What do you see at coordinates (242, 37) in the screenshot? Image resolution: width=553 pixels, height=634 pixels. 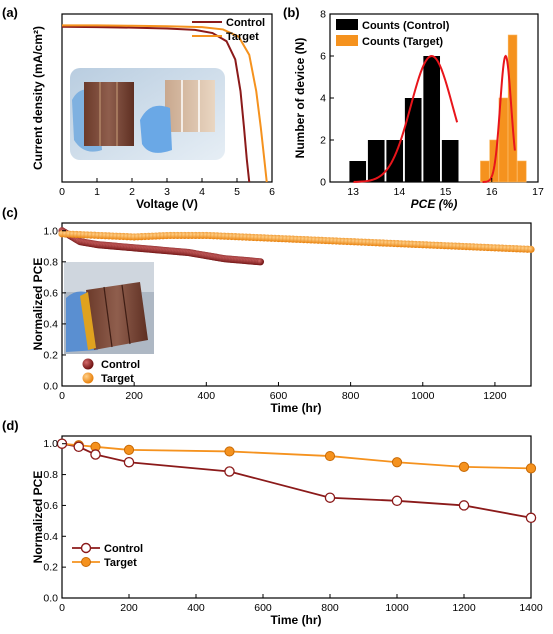 I see `legend-target-label: Target` at bounding box center [242, 37].